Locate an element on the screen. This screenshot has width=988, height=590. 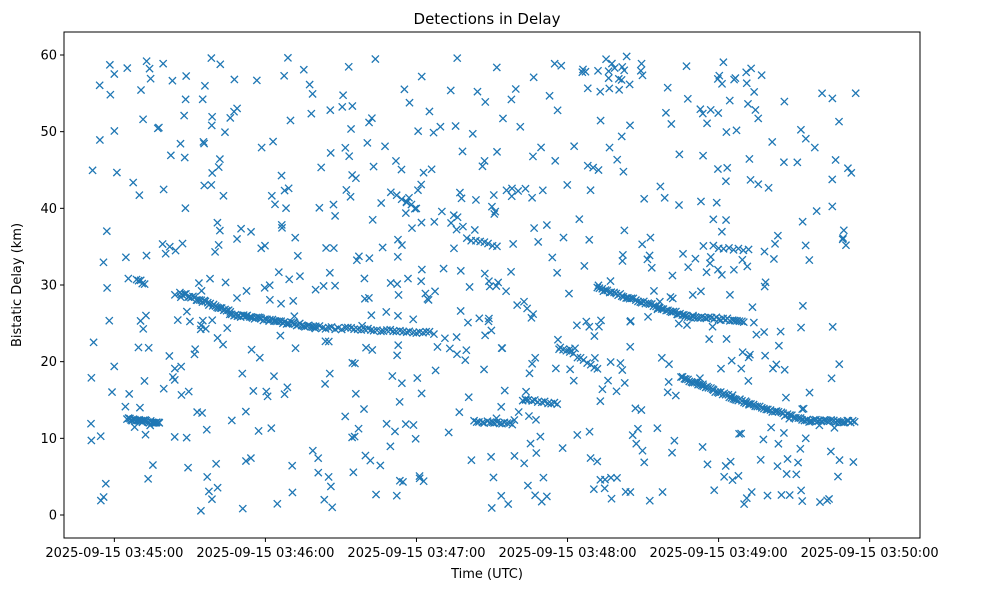
chart-title: Detections in Delay is located at coordinates (487, 19).